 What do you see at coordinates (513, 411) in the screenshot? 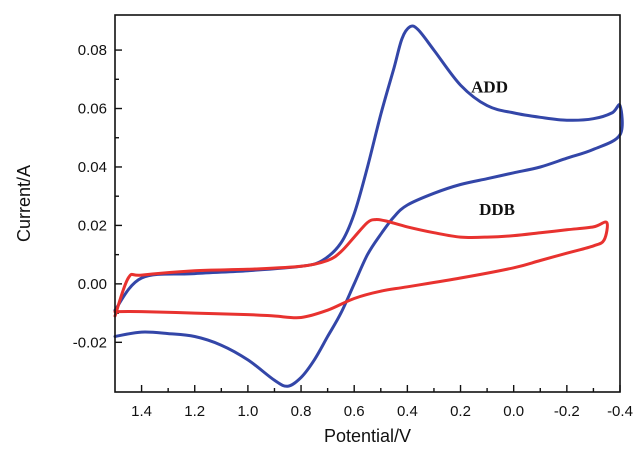
I see `x-tick-label: 0.0` at bounding box center [513, 411].